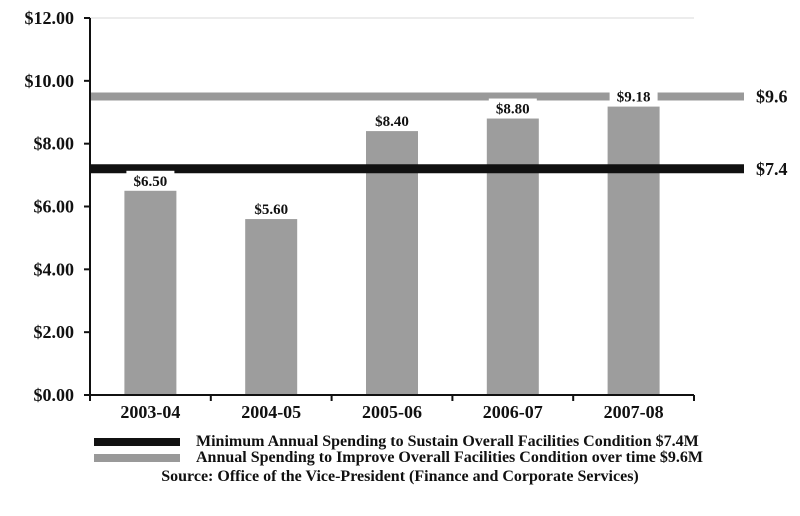  What do you see at coordinates (54, 207) in the screenshot?
I see `y-tick-label-3: $6.00` at bounding box center [54, 207].